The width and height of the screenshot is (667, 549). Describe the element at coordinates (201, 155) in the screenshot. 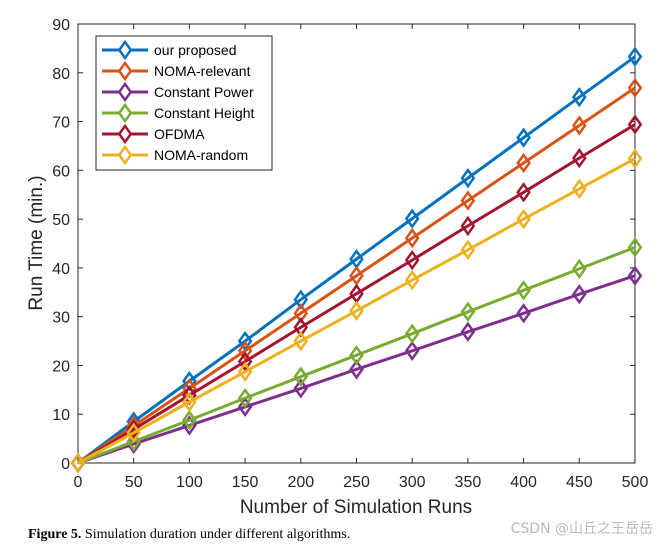

I see `legend-label: NOMA-random` at that location.